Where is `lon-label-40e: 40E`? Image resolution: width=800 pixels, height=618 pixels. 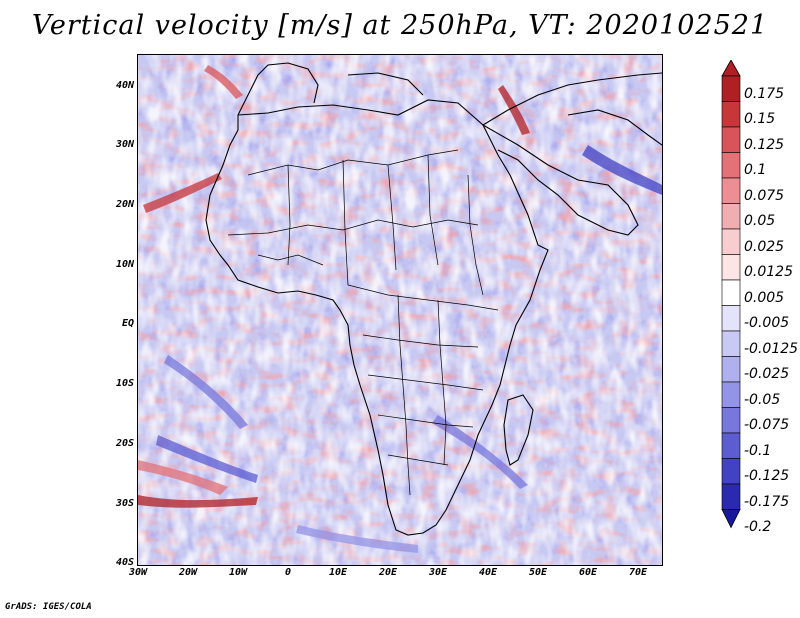
lon-label-40e: 40E is located at coordinates (488, 572).